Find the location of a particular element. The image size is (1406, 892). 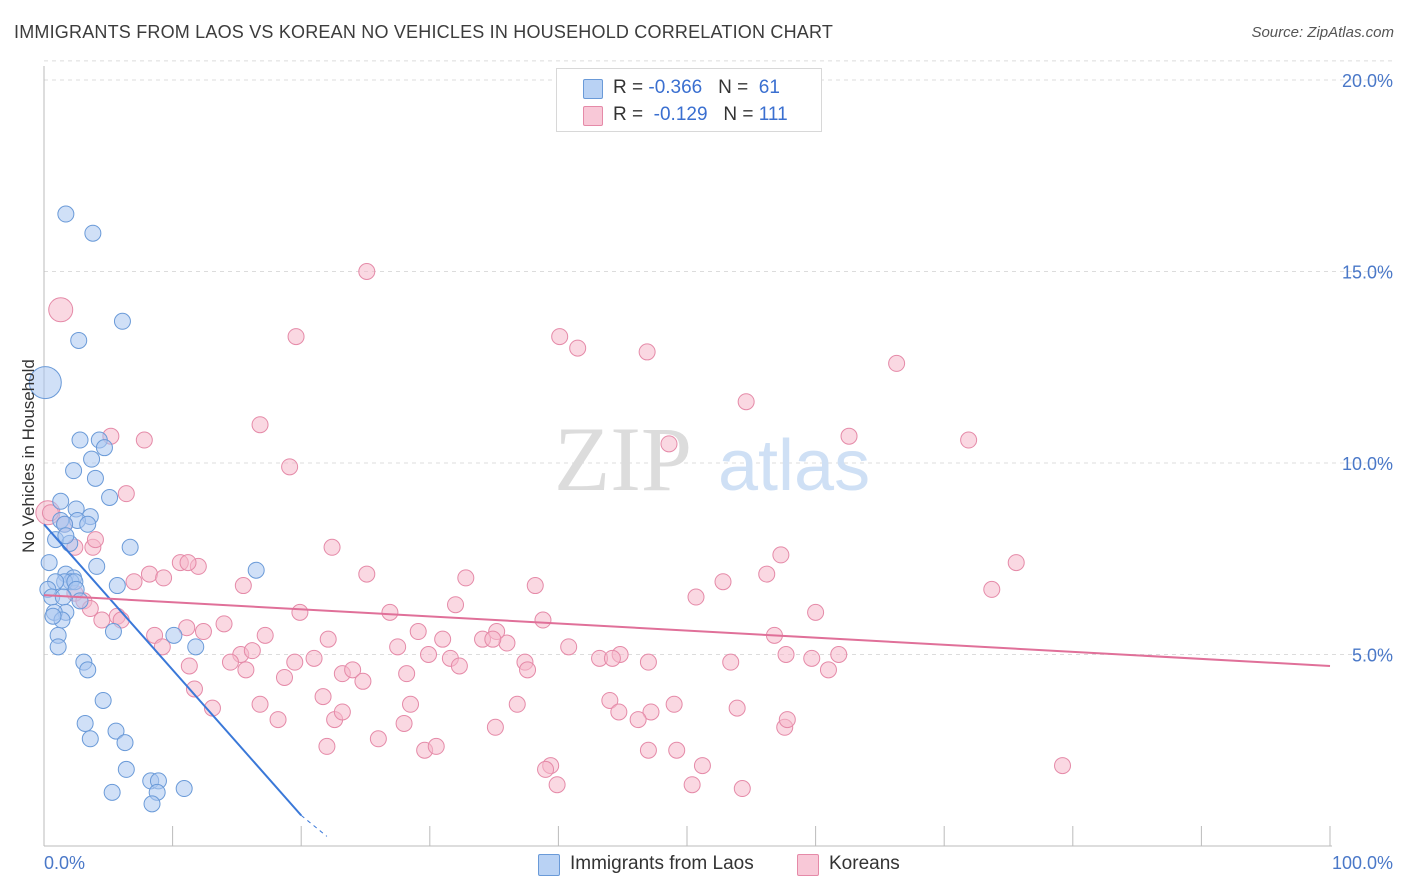

korean-trend-line is located at coordinates (687, 630).